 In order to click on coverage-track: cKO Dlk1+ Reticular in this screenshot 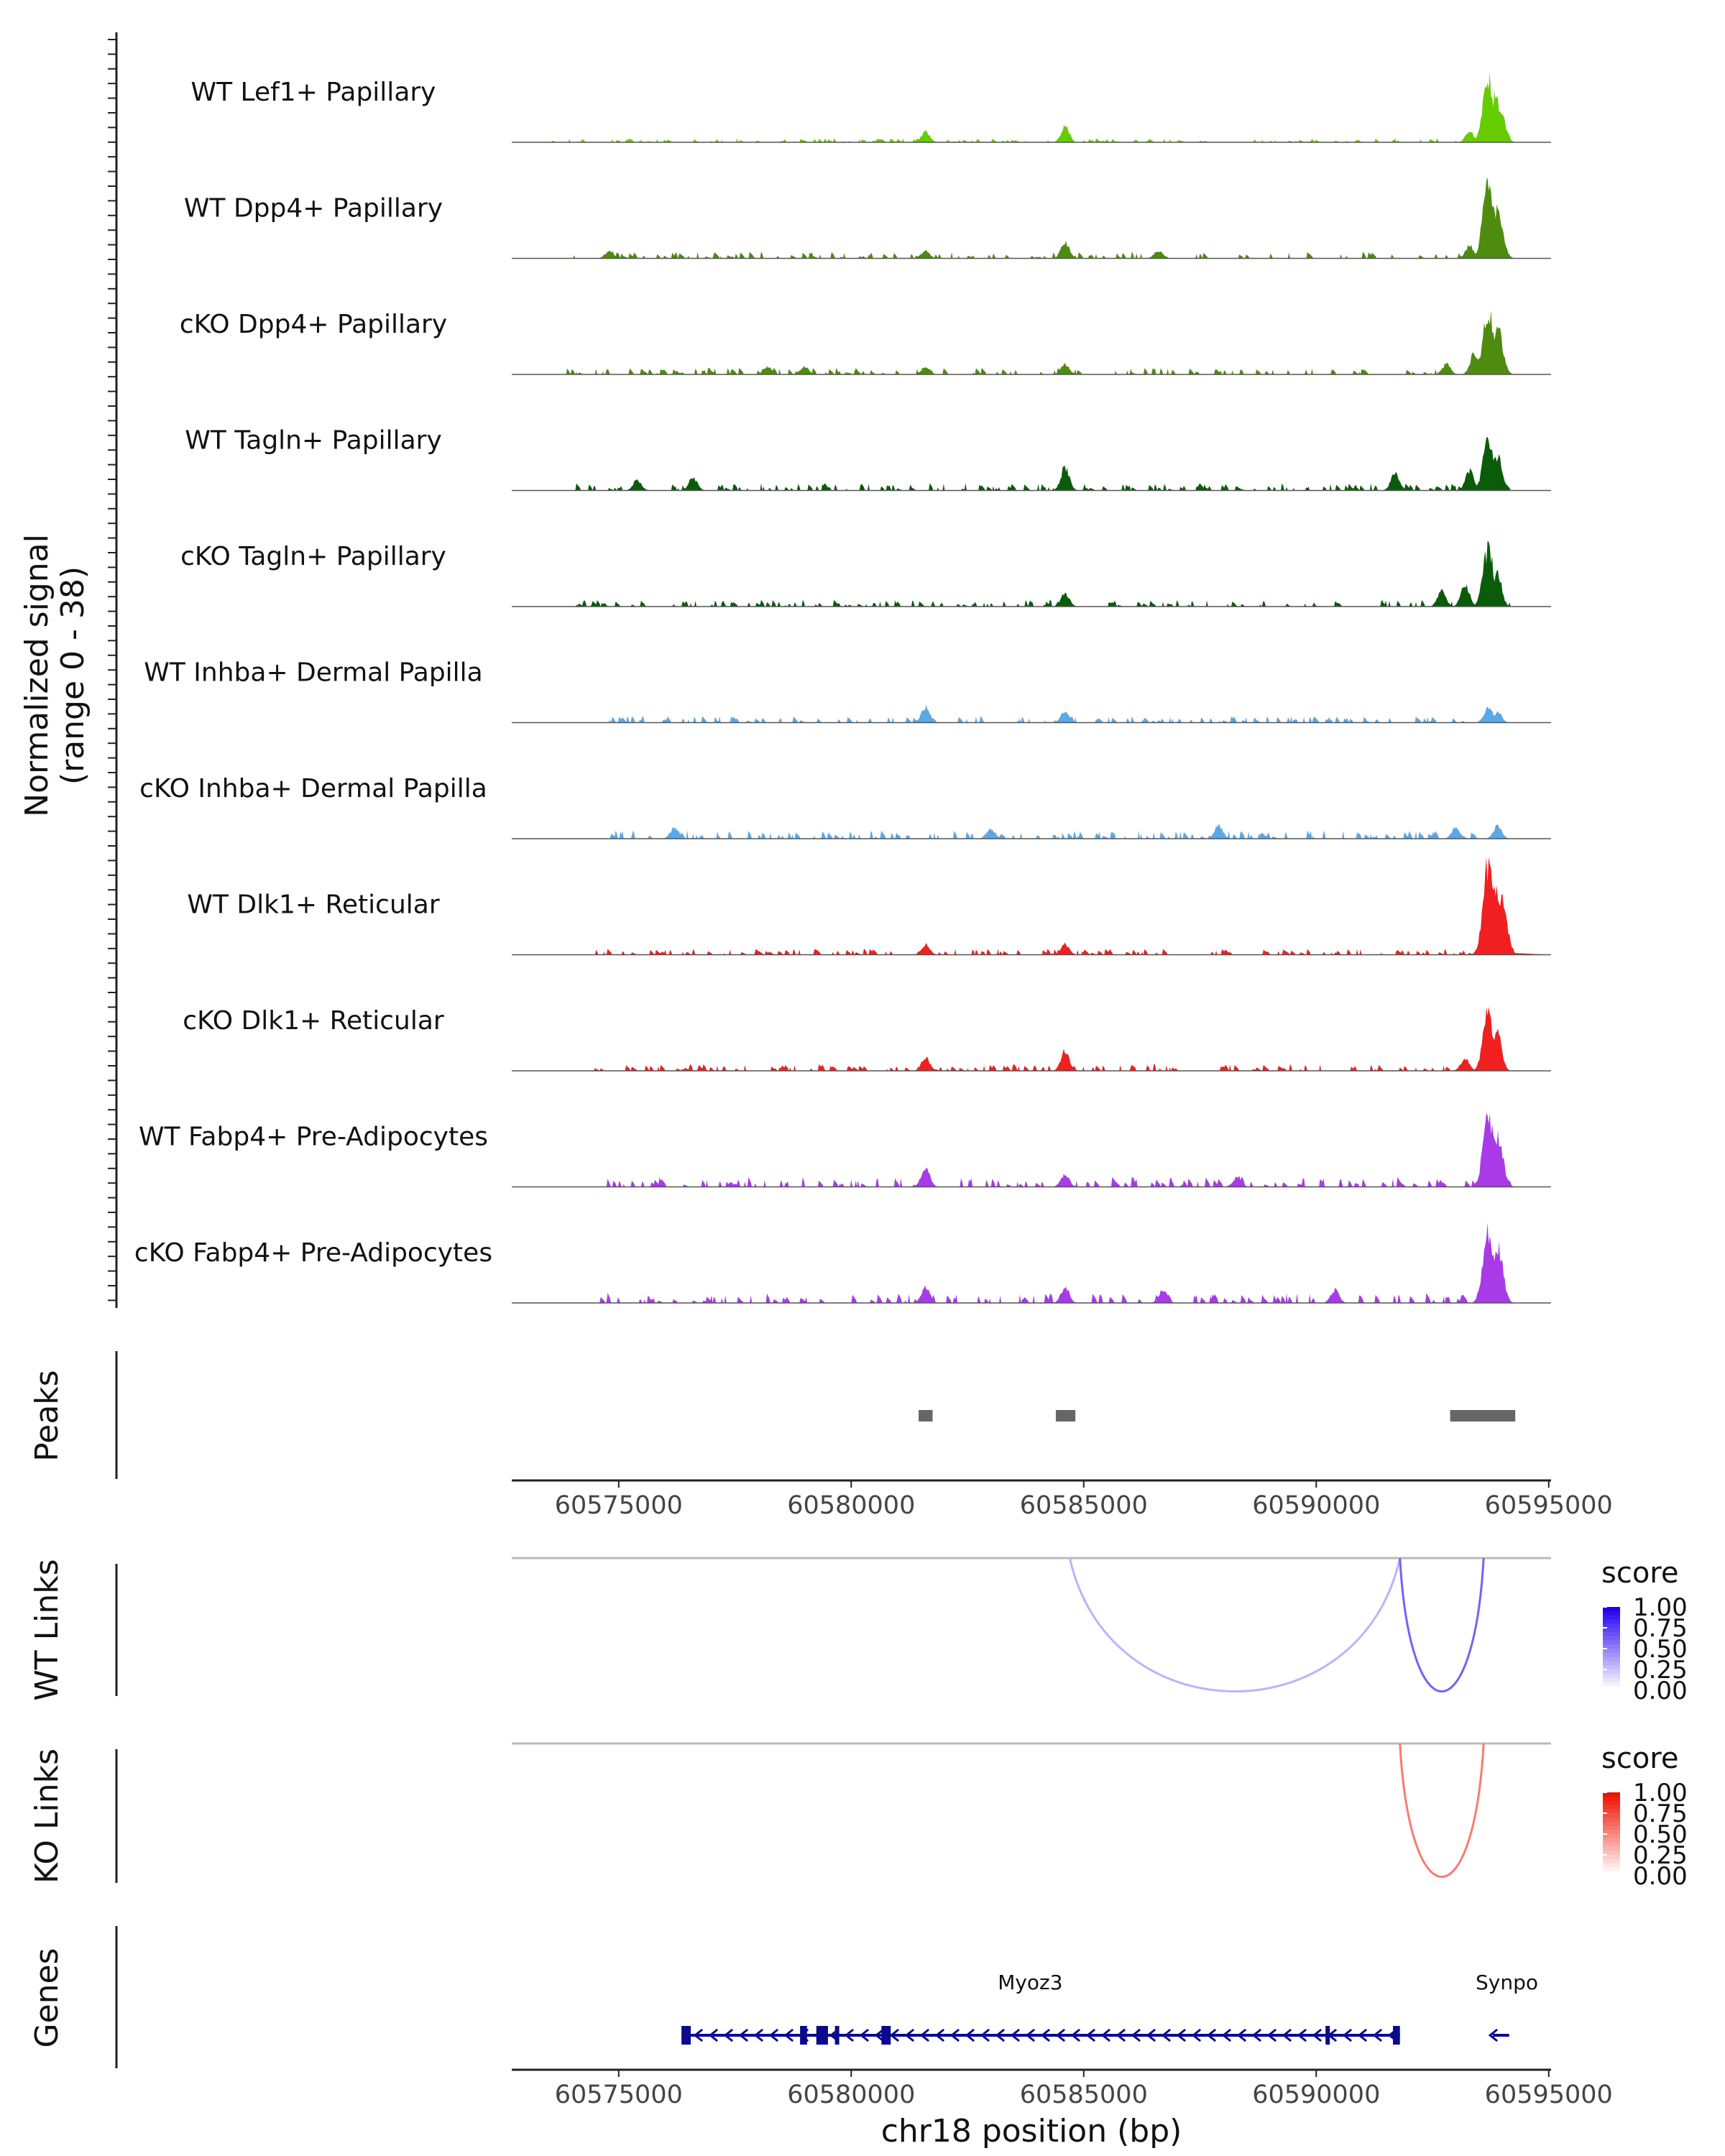, I will do `click(867, 1039)`.